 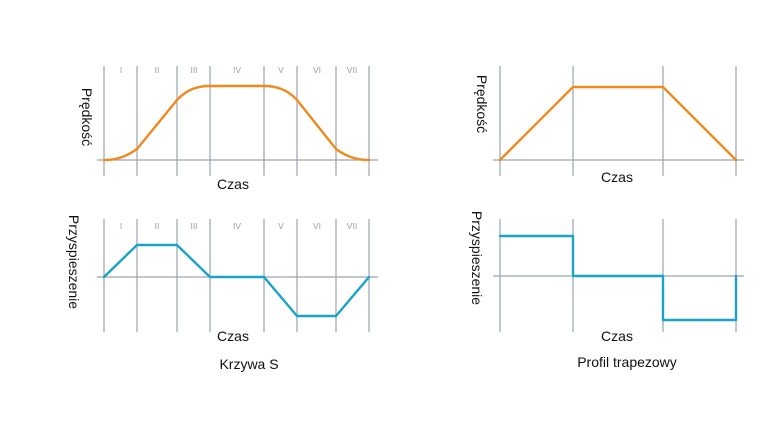 I want to click on trapezoid-acceleration-panel: Przyspieszenie Czas, so click(x=606, y=277).